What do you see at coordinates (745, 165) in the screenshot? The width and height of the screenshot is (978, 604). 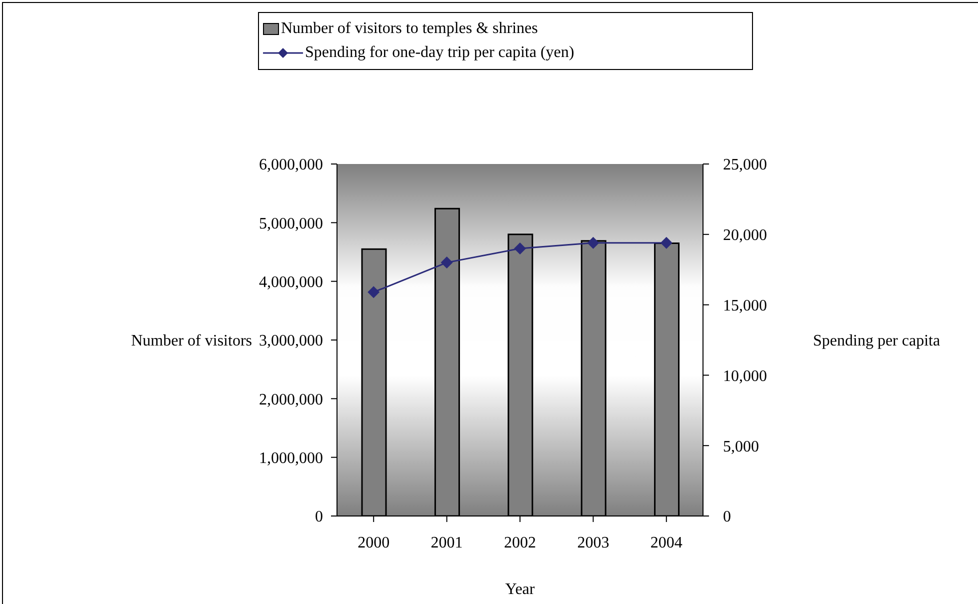 I see `y2-tick-label: 25,000` at bounding box center [745, 165].